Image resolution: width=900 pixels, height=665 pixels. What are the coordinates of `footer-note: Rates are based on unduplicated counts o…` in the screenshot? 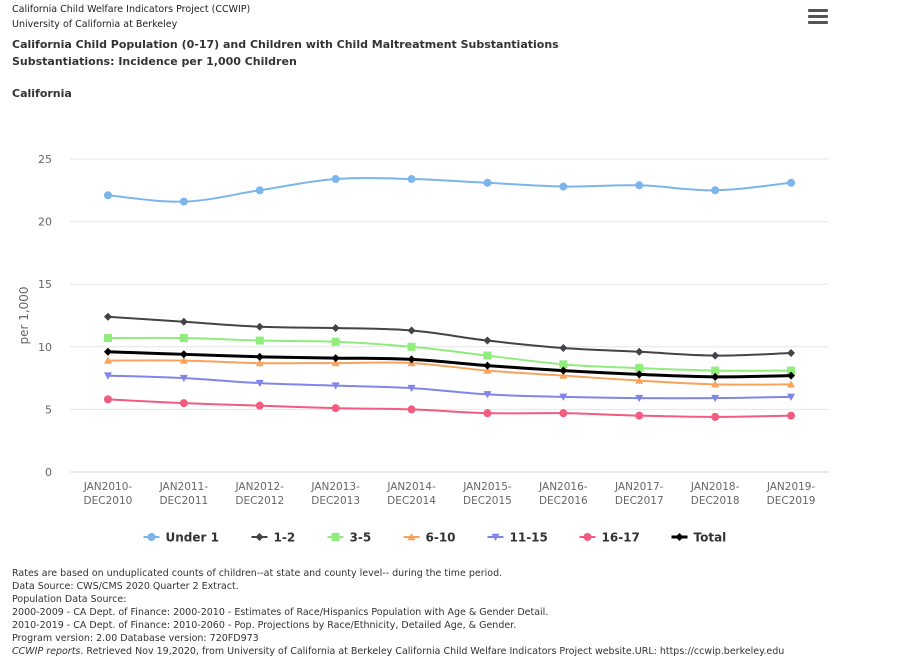 It's located at (257, 573).